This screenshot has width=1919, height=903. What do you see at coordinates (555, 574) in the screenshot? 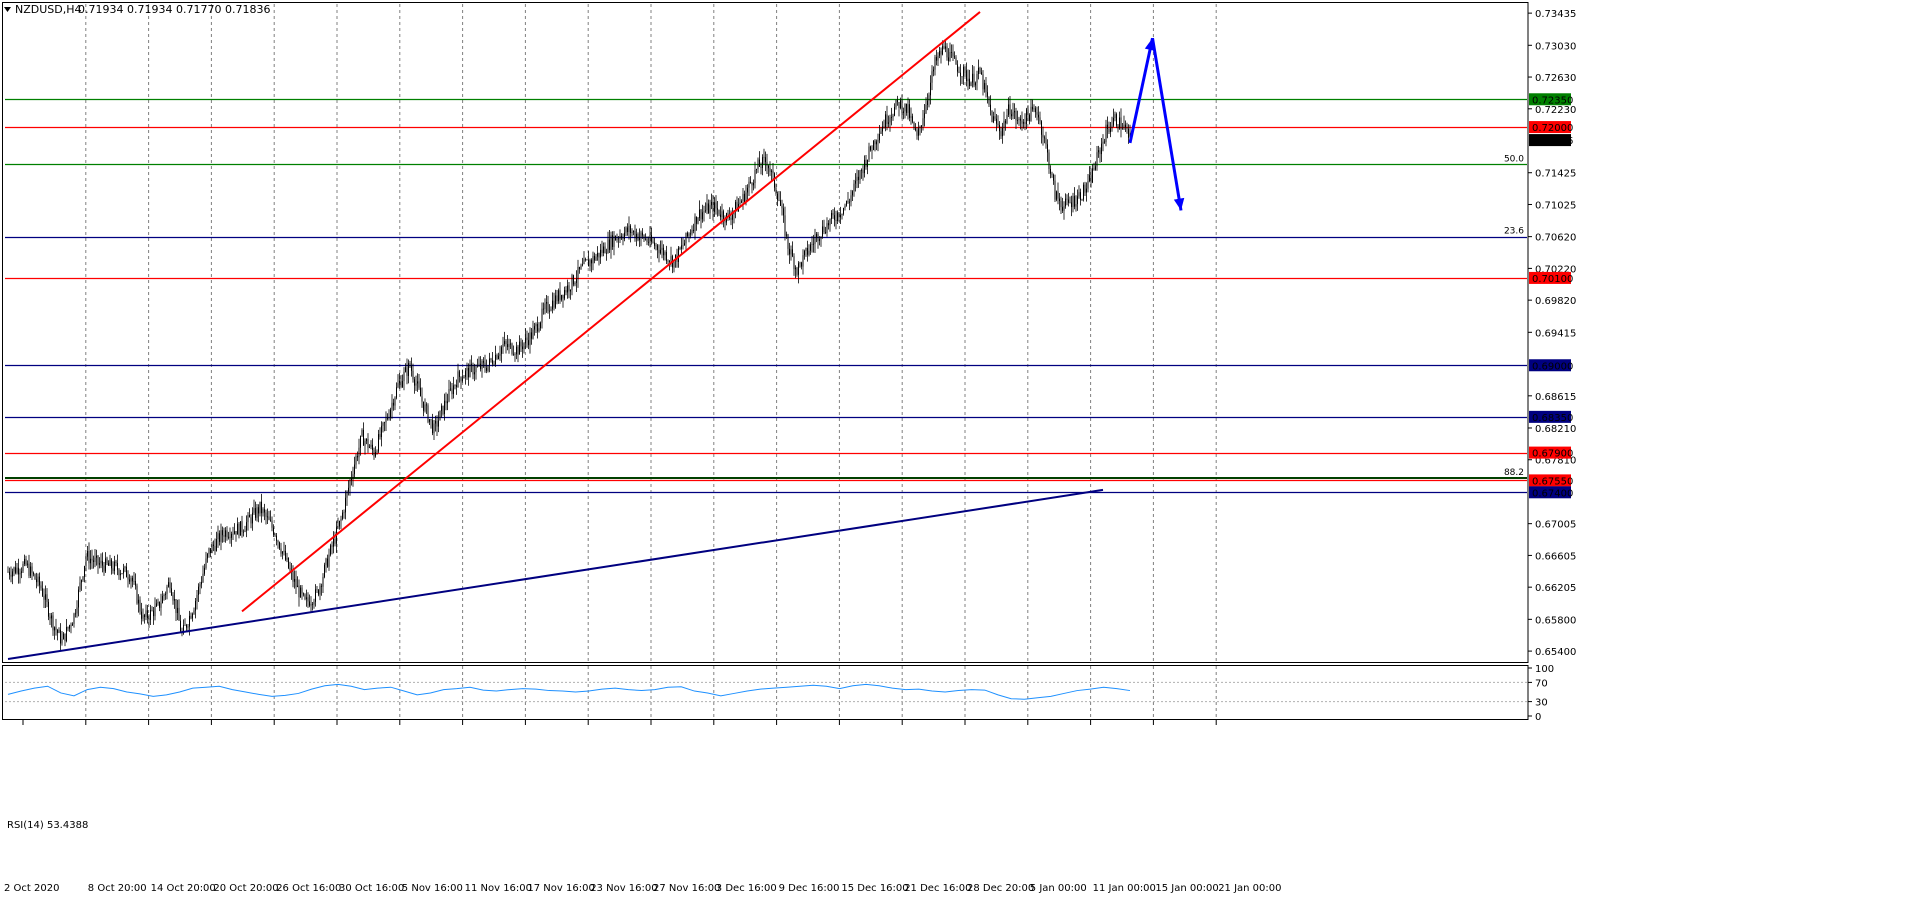
I see `blue-trendline` at bounding box center [555, 574].